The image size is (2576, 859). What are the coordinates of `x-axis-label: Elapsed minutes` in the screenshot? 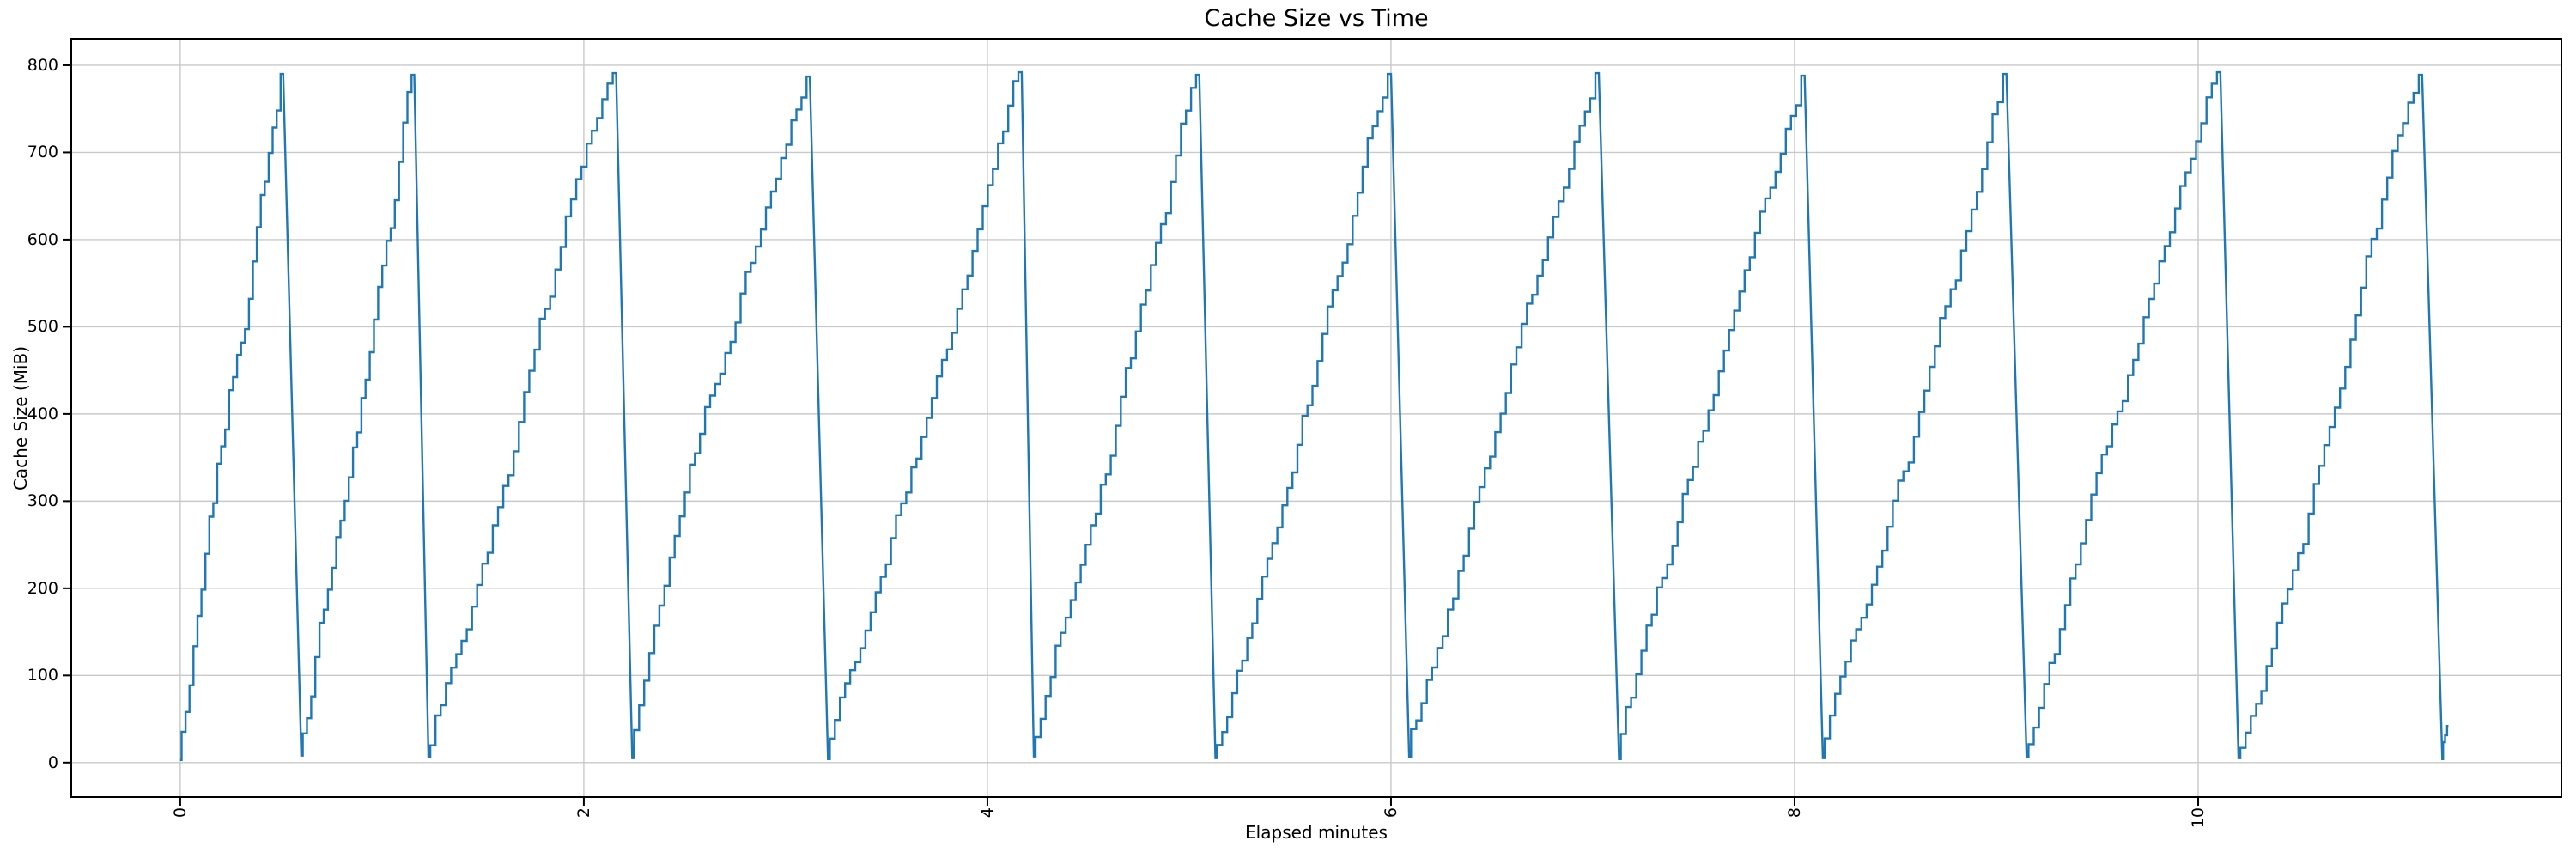 It's located at (1316, 832).